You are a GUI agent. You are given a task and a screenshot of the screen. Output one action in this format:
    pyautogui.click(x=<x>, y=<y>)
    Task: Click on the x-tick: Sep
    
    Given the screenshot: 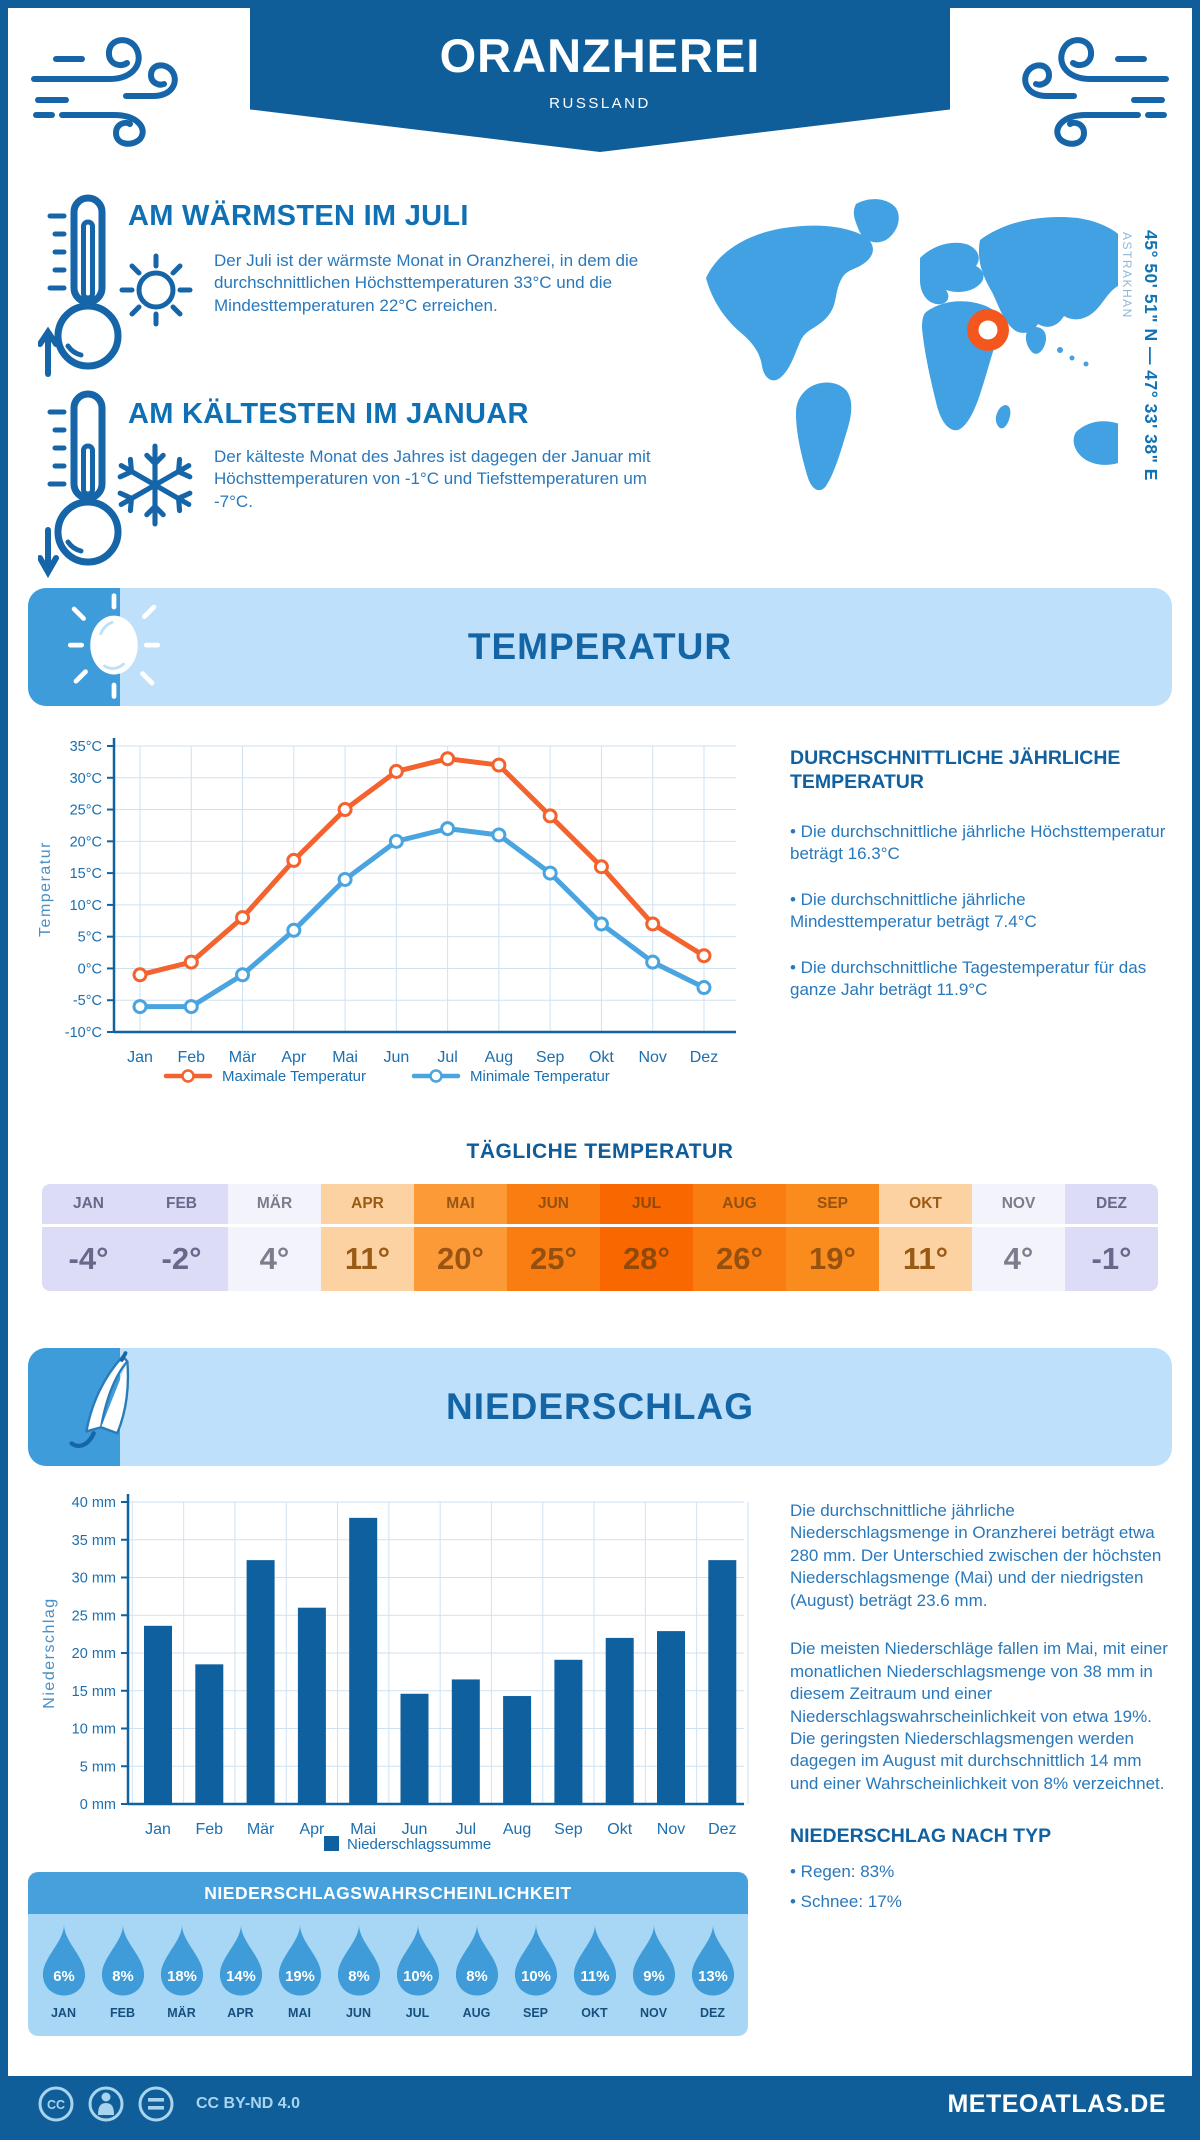 What is the action you would take?
    pyautogui.click(x=550, y=1057)
    